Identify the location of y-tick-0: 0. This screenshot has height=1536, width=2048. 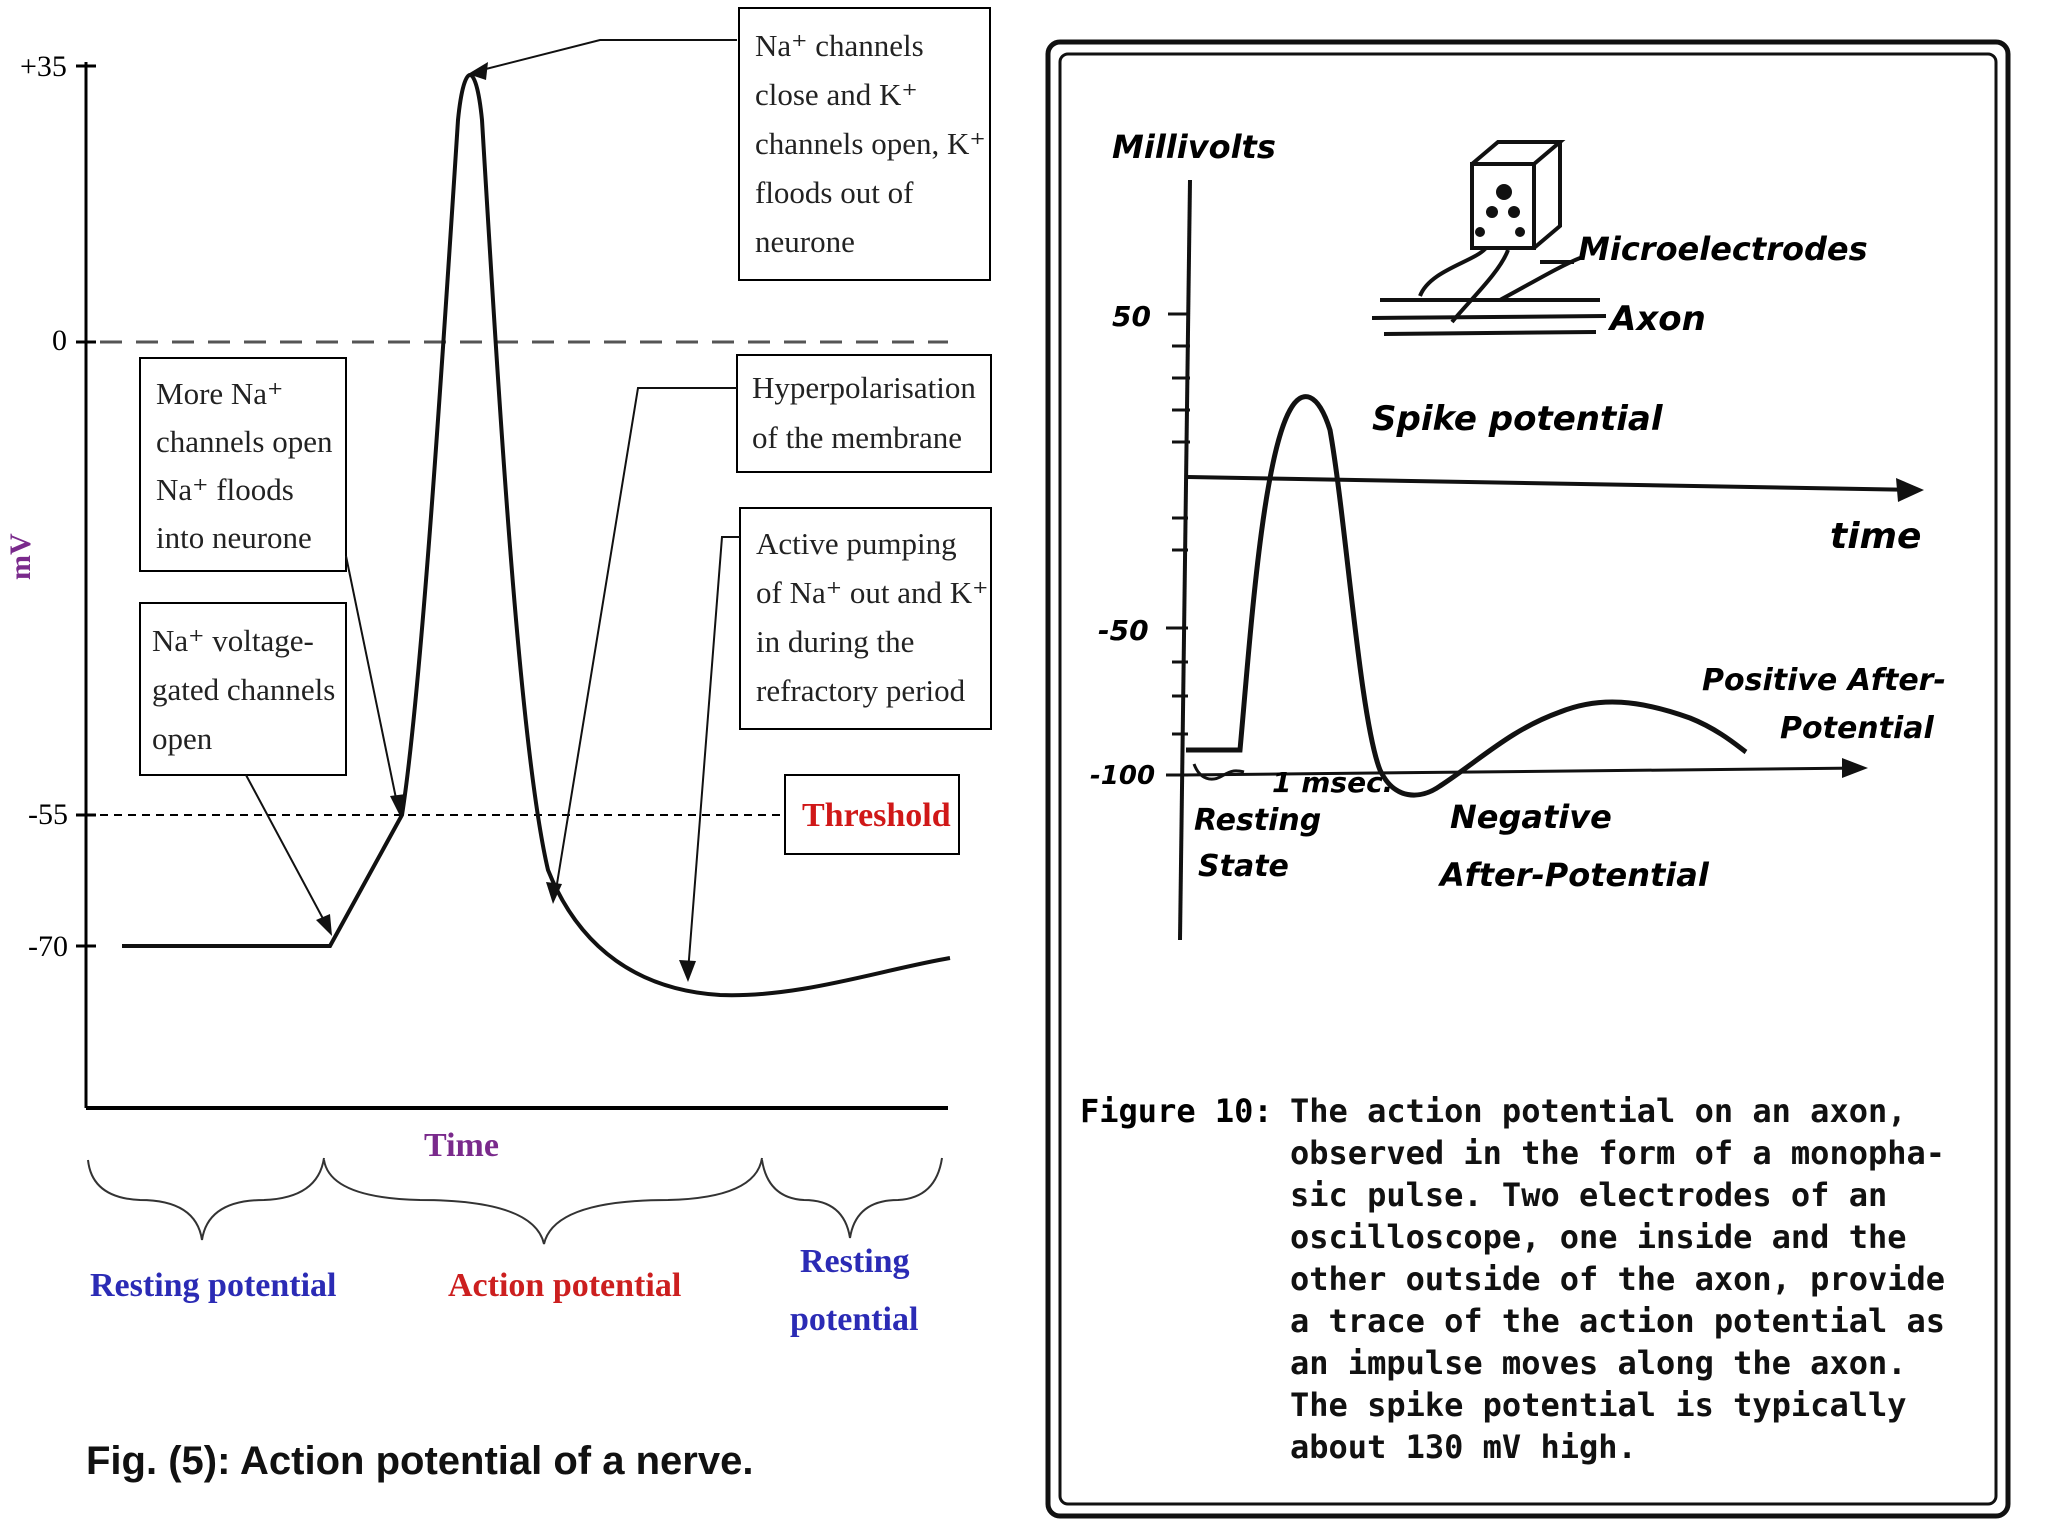
(59, 340).